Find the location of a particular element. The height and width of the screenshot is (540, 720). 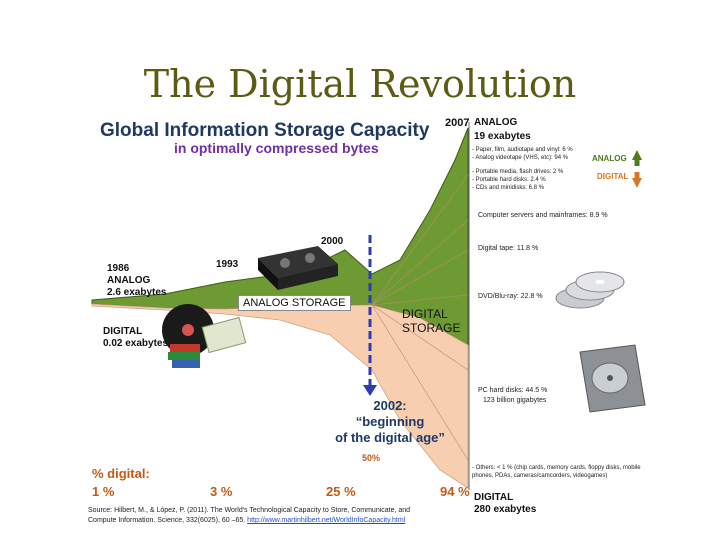

digital-age-text: of the digital age” is located at coordinates (390, 437).